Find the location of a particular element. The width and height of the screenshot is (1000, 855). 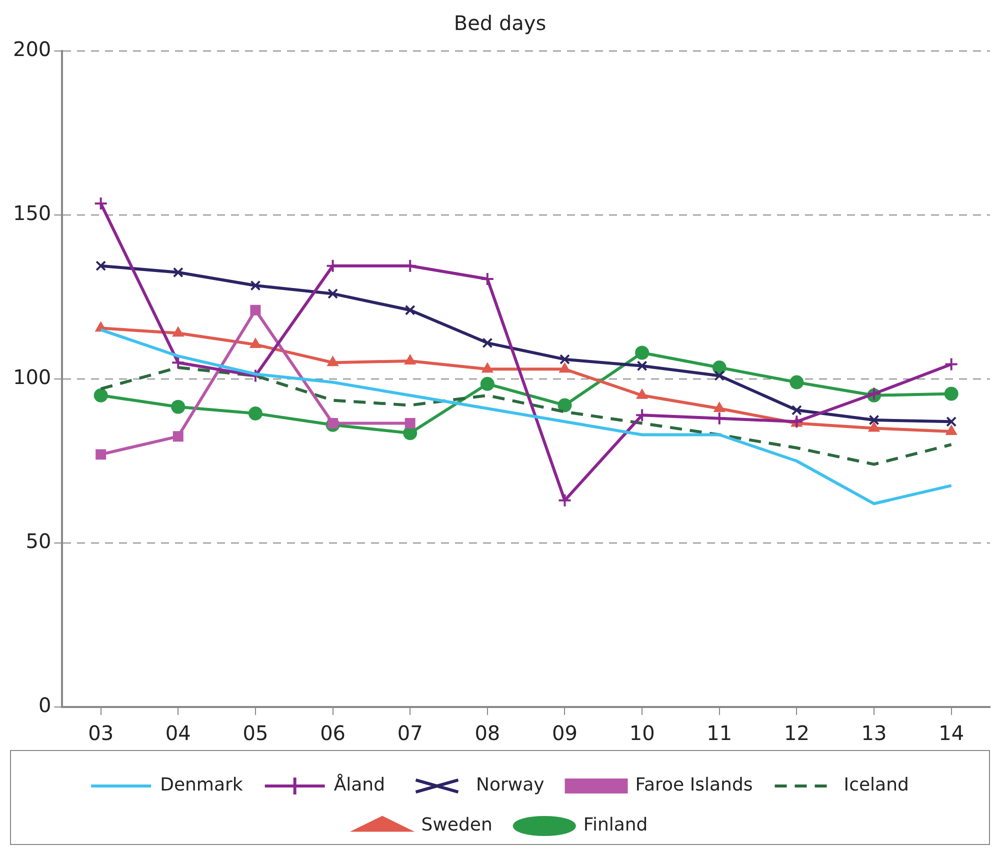

legend-label: Norway is located at coordinates (510, 785).